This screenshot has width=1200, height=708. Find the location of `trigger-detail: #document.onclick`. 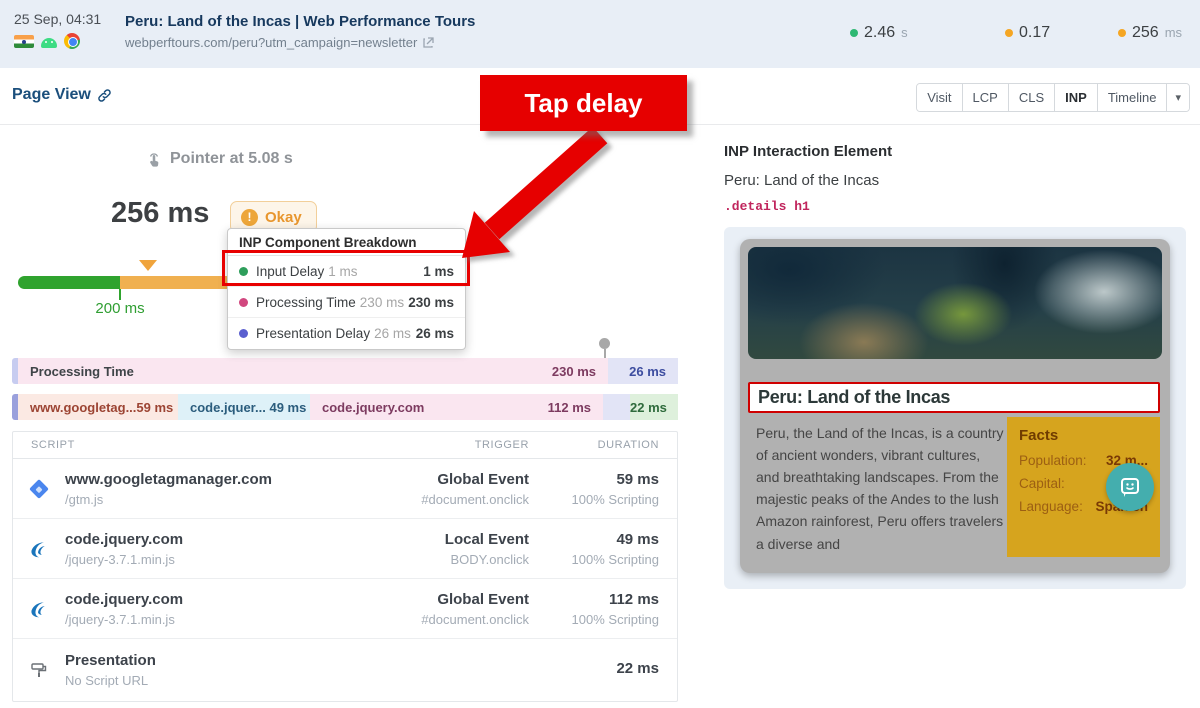

trigger-detail: #document.onclick is located at coordinates (475, 619).